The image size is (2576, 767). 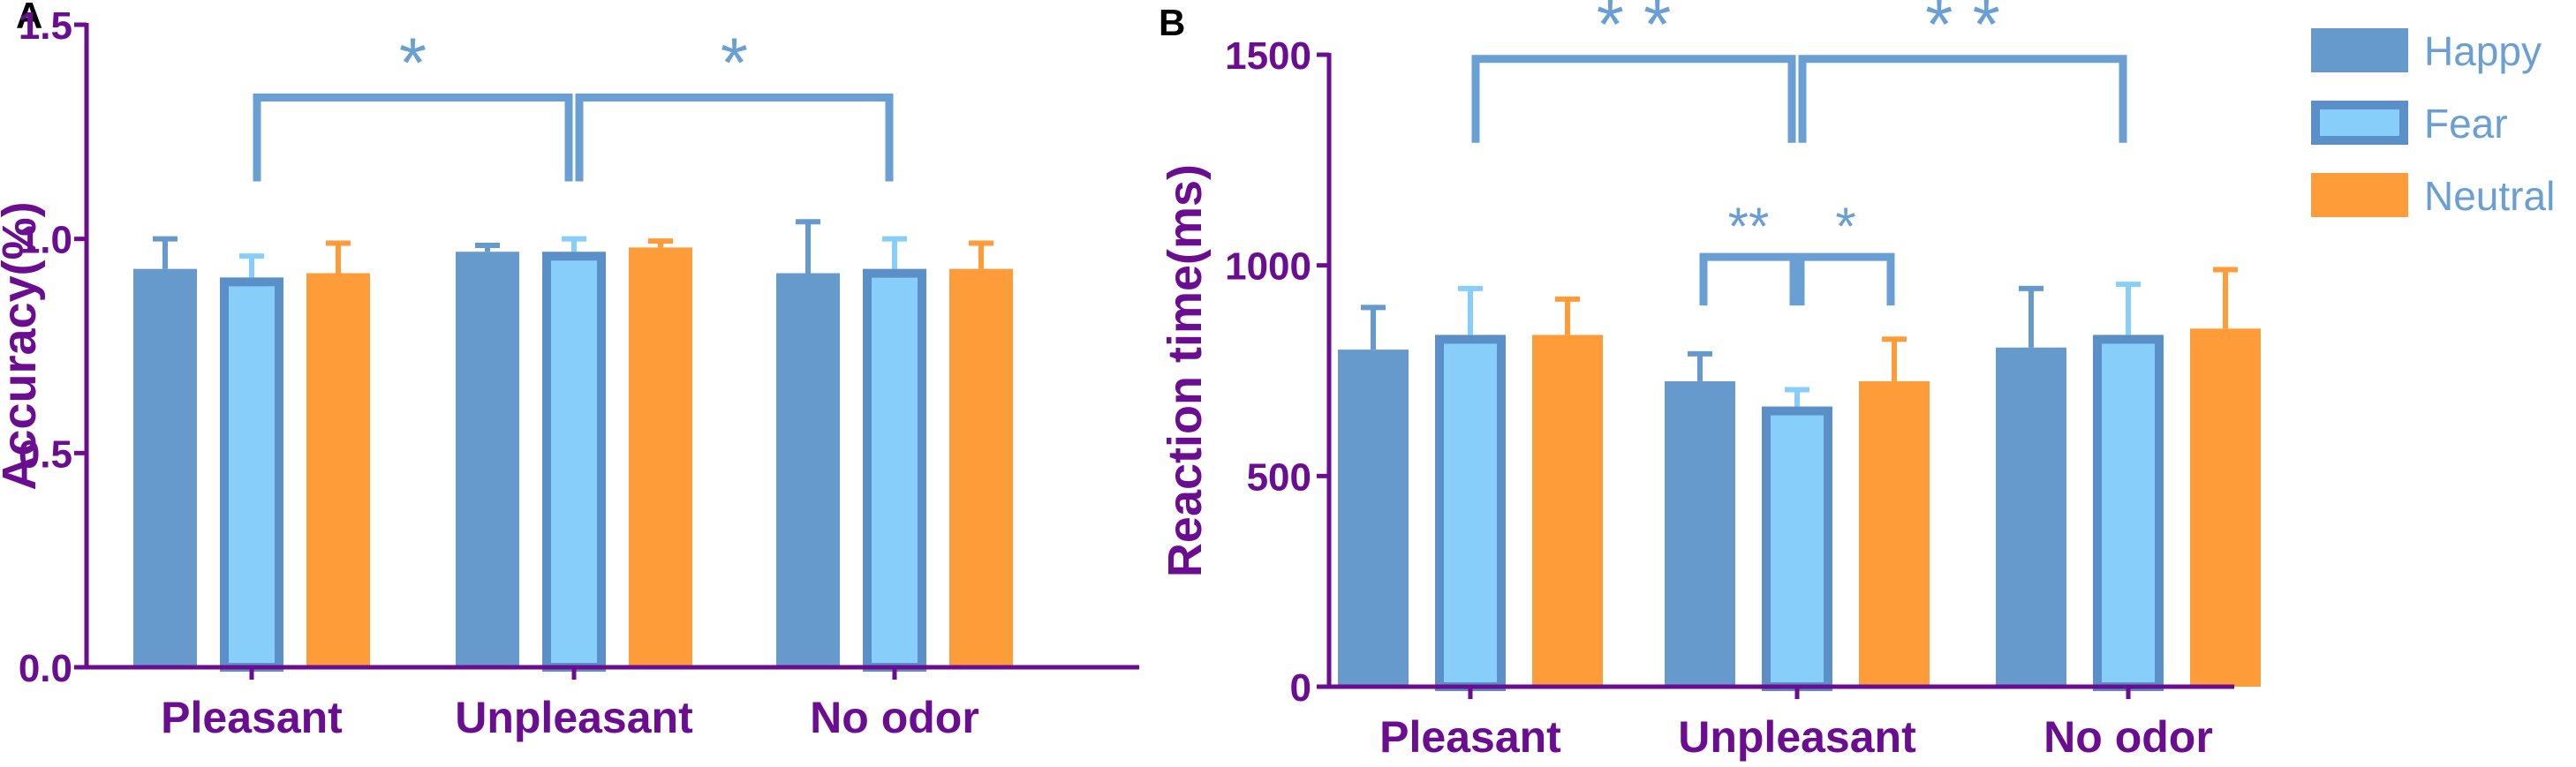 I want to click on legend-label-neutral: Neutral, so click(x=2490, y=196).